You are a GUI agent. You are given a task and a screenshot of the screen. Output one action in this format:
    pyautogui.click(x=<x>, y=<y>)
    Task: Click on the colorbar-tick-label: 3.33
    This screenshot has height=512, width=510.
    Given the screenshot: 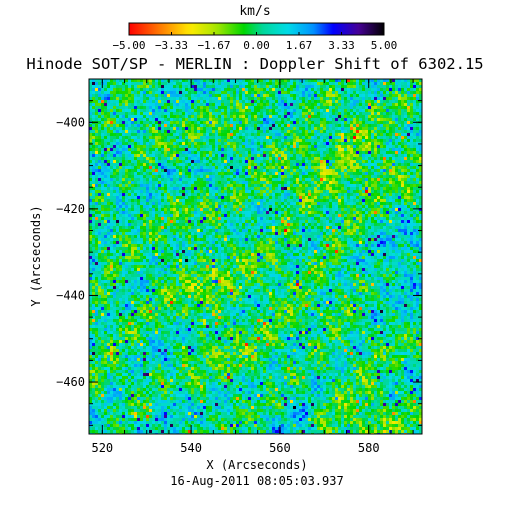 What is the action you would take?
    pyautogui.click(x=341, y=45)
    